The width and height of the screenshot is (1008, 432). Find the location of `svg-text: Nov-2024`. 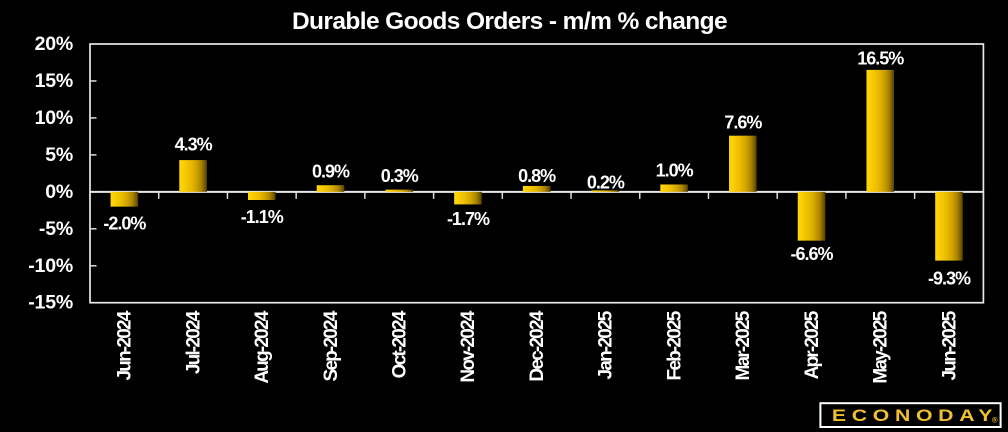

svg-text: Nov-2024 is located at coordinates (468, 346).